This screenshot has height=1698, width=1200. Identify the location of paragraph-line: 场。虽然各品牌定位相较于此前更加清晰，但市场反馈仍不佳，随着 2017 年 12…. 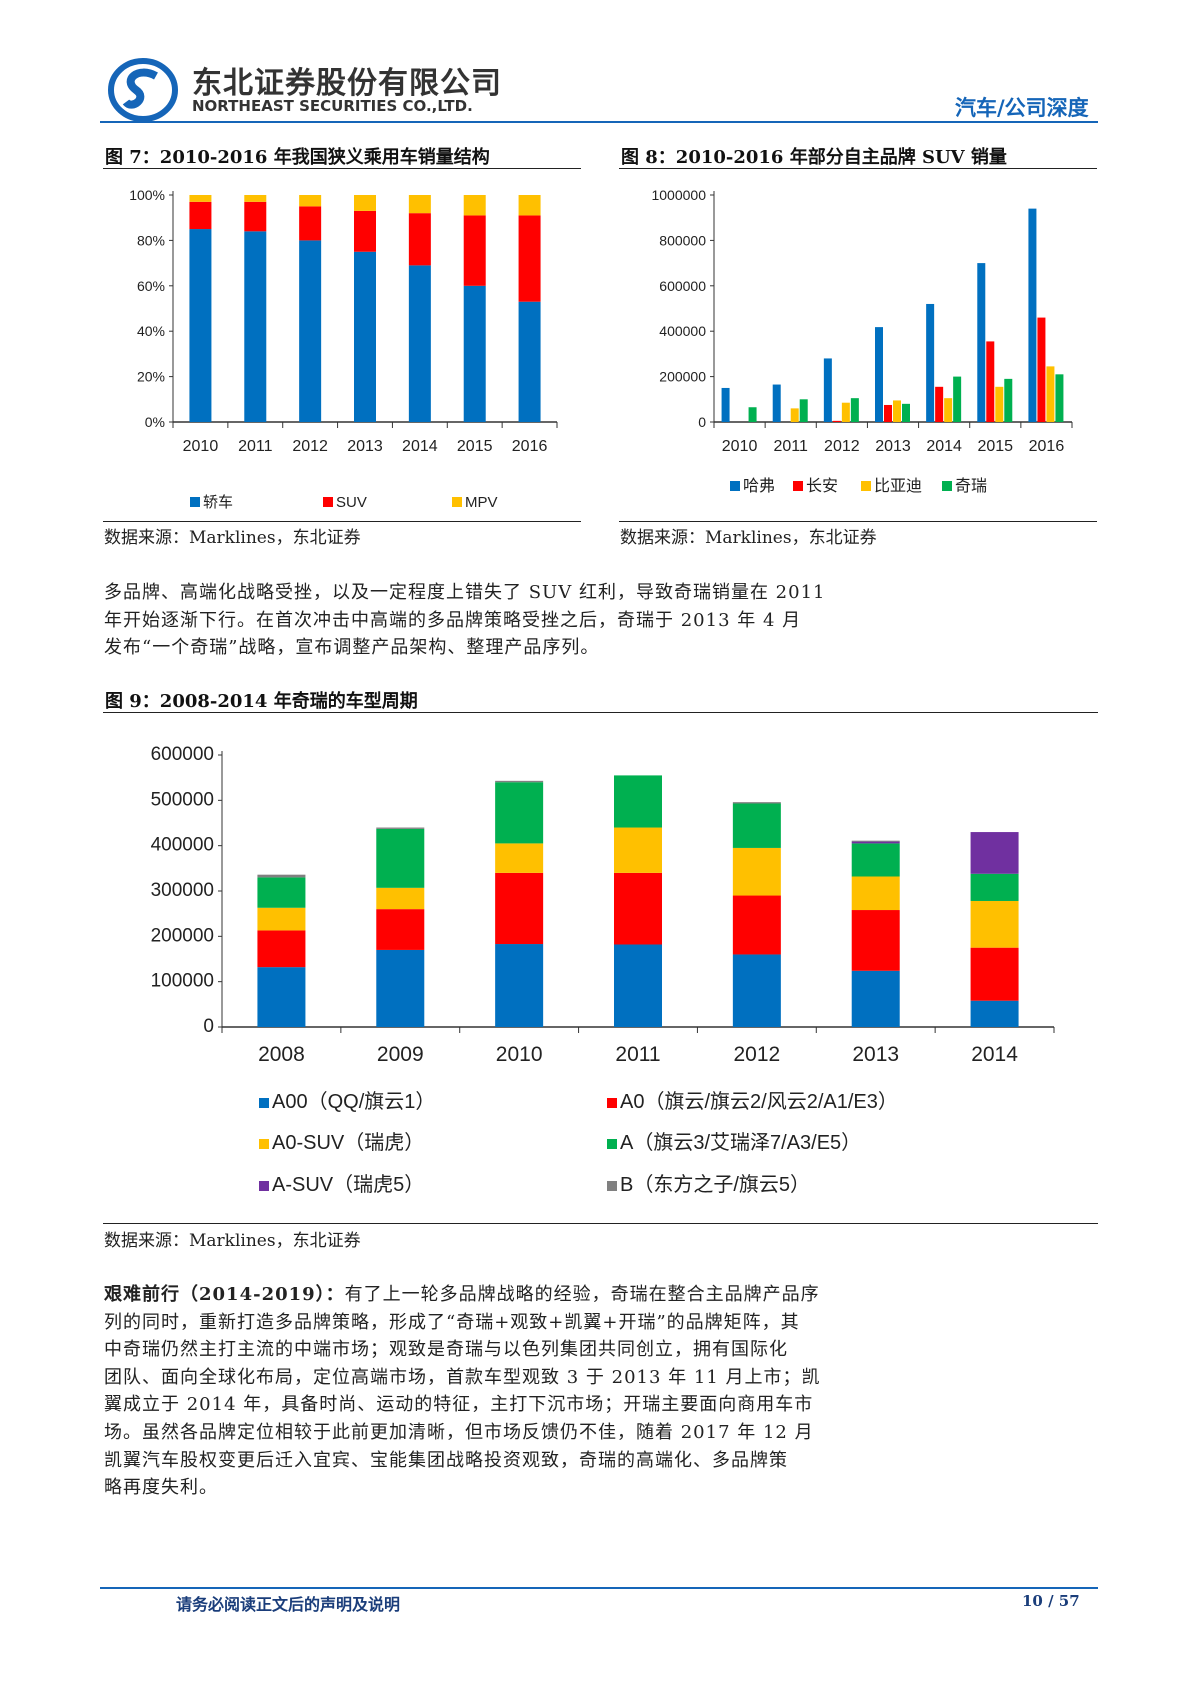
(459, 1432).